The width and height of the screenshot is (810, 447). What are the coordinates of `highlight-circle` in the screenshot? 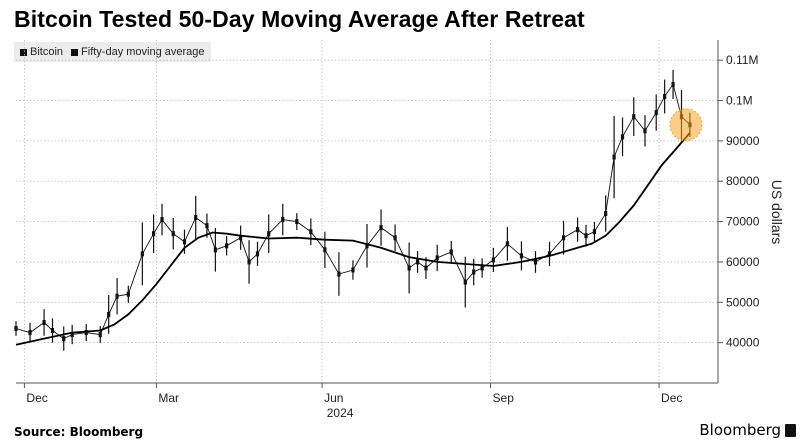 It's located at (686, 125).